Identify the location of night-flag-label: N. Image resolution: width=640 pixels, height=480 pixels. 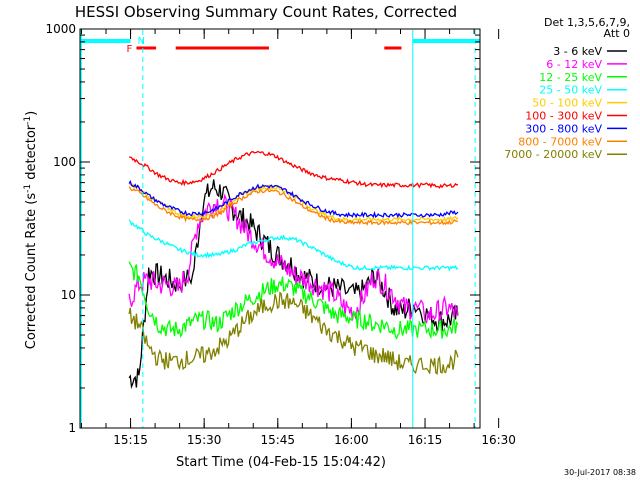
(141, 41).